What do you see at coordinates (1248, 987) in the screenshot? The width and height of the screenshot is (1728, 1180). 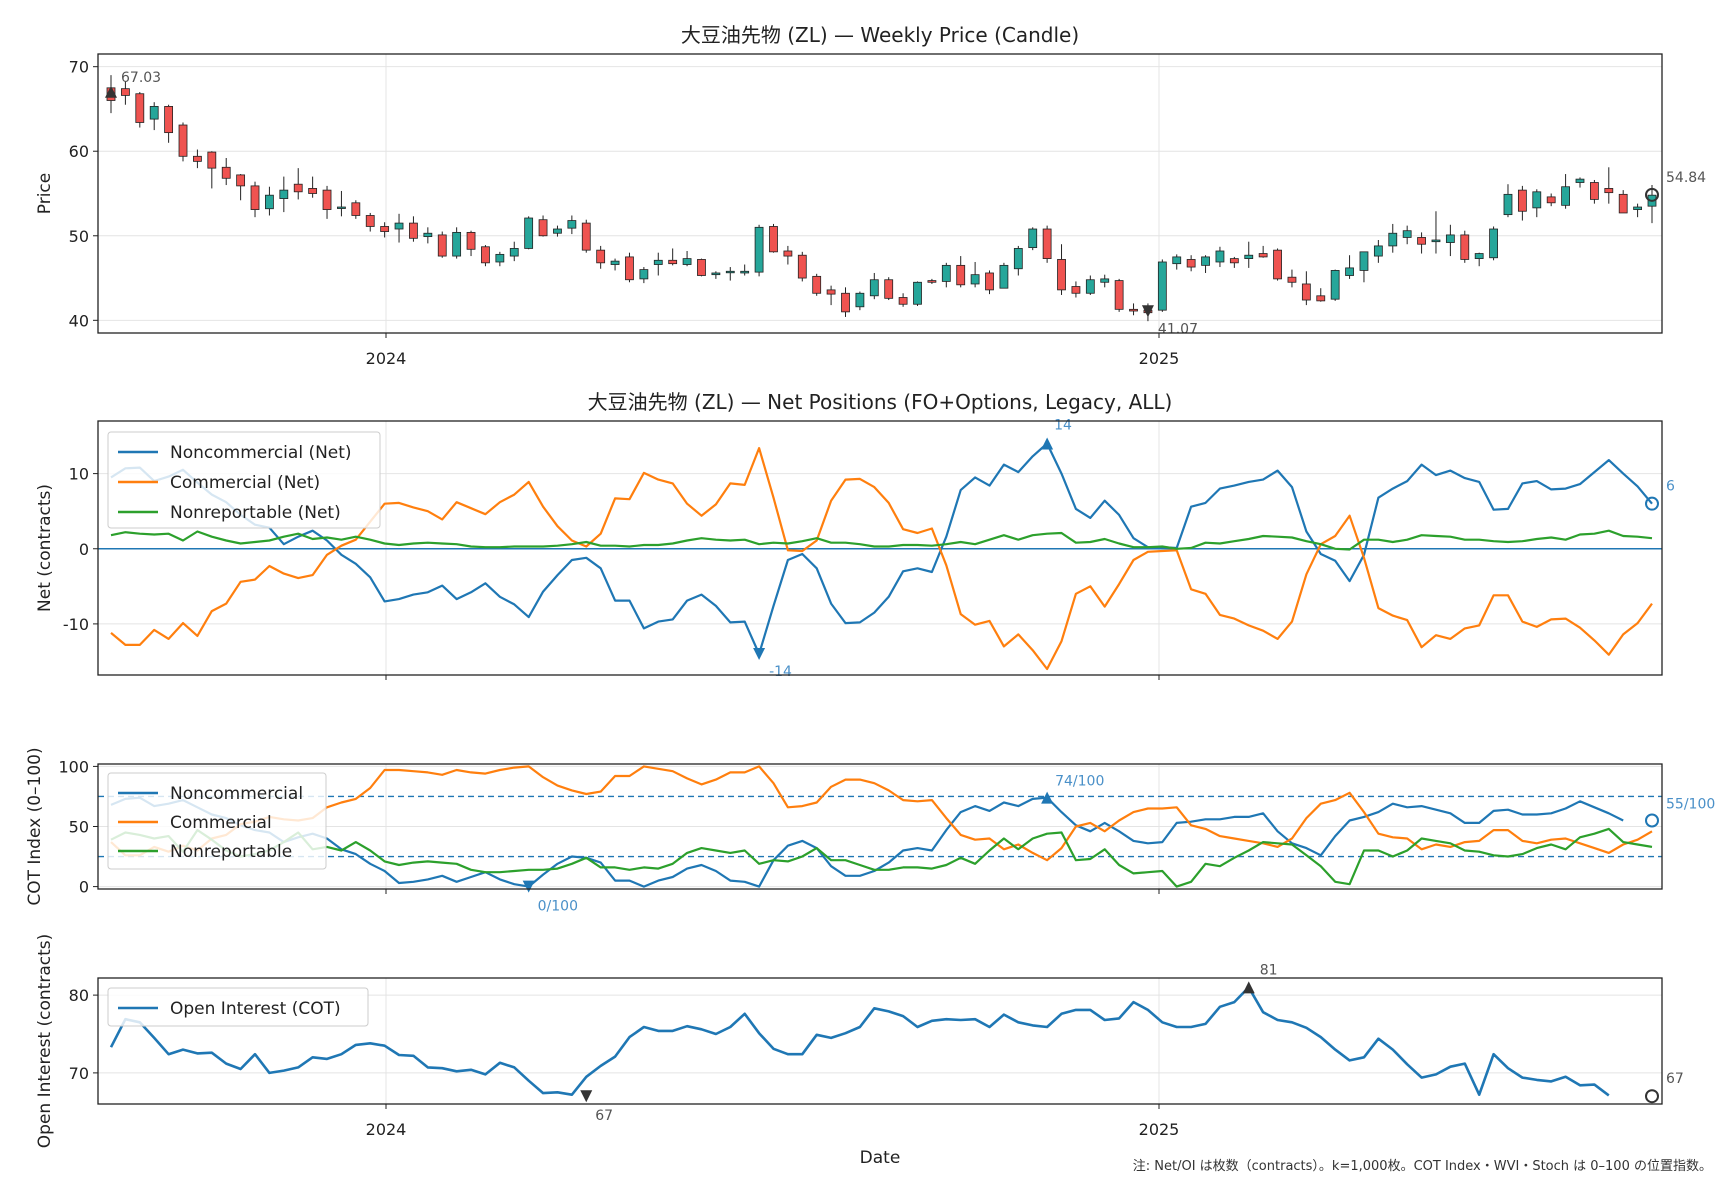 I see `max-marker` at bounding box center [1248, 987].